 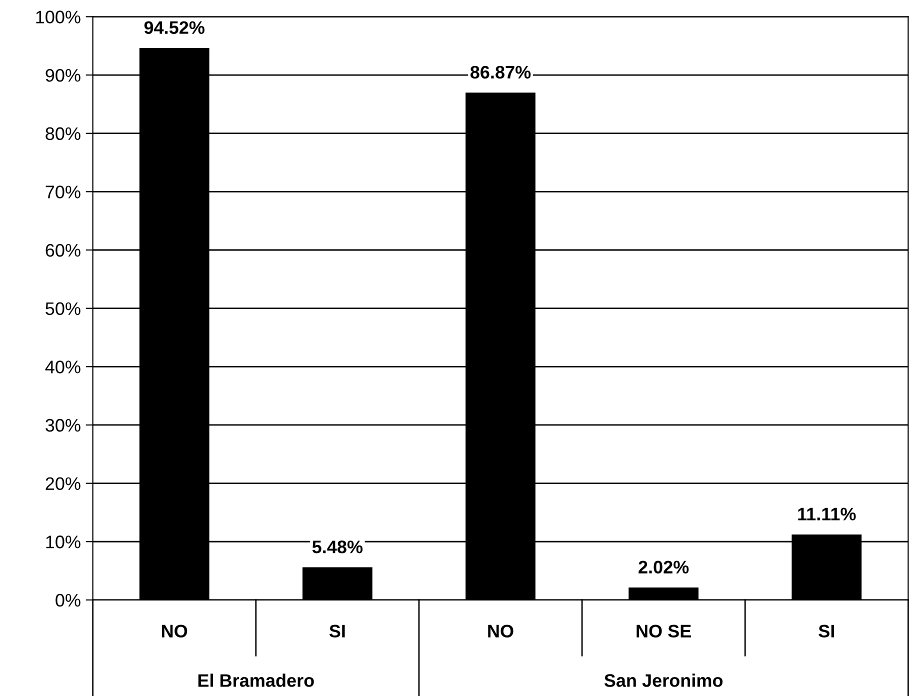 What do you see at coordinates (256, 680) in the screenshot?
I see `text: El Bramadero` at bounding box center [256, 680].